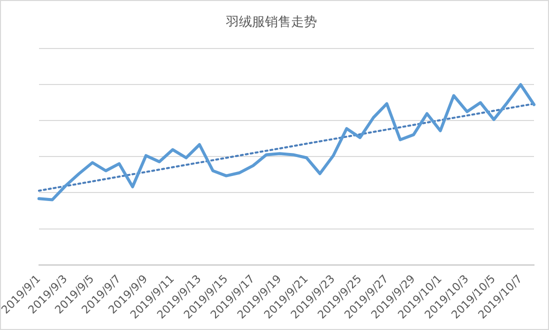 This screenshot has height=330, width=549. What do you see at coordinates (271, 22) in the screenshot?
I see `chart-title: 羽绒服销售走势` at bounding box center [271, 22].